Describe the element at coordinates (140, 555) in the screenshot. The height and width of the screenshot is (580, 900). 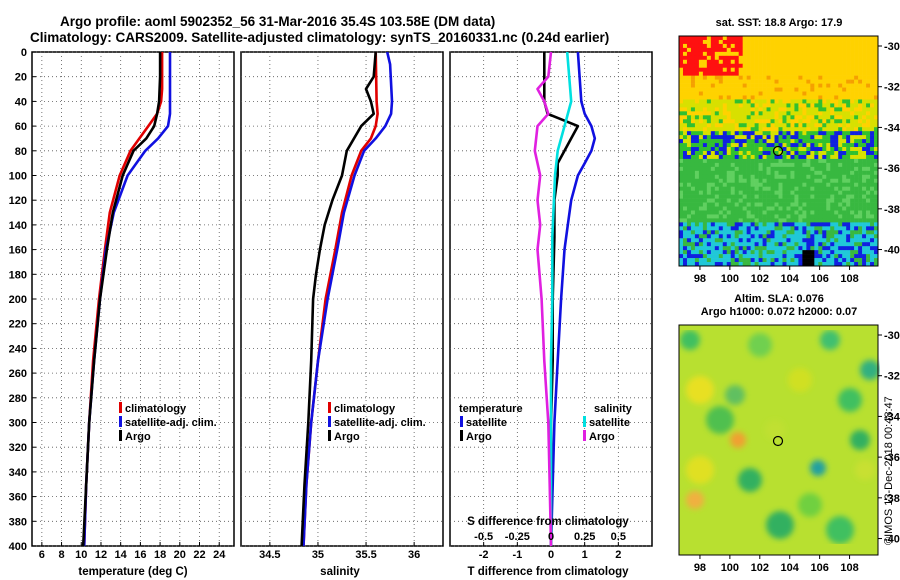
I see `x-tick-label: 16` at that location.